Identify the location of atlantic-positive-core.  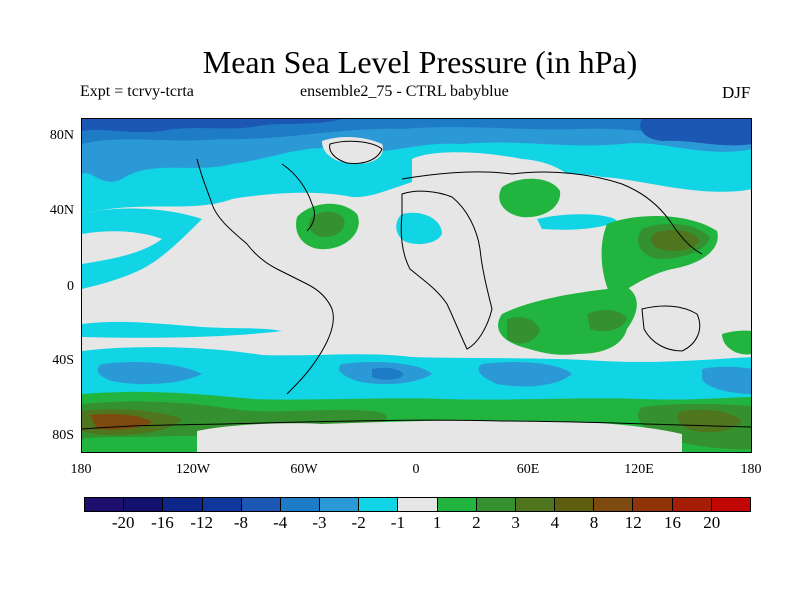
(326, 224).